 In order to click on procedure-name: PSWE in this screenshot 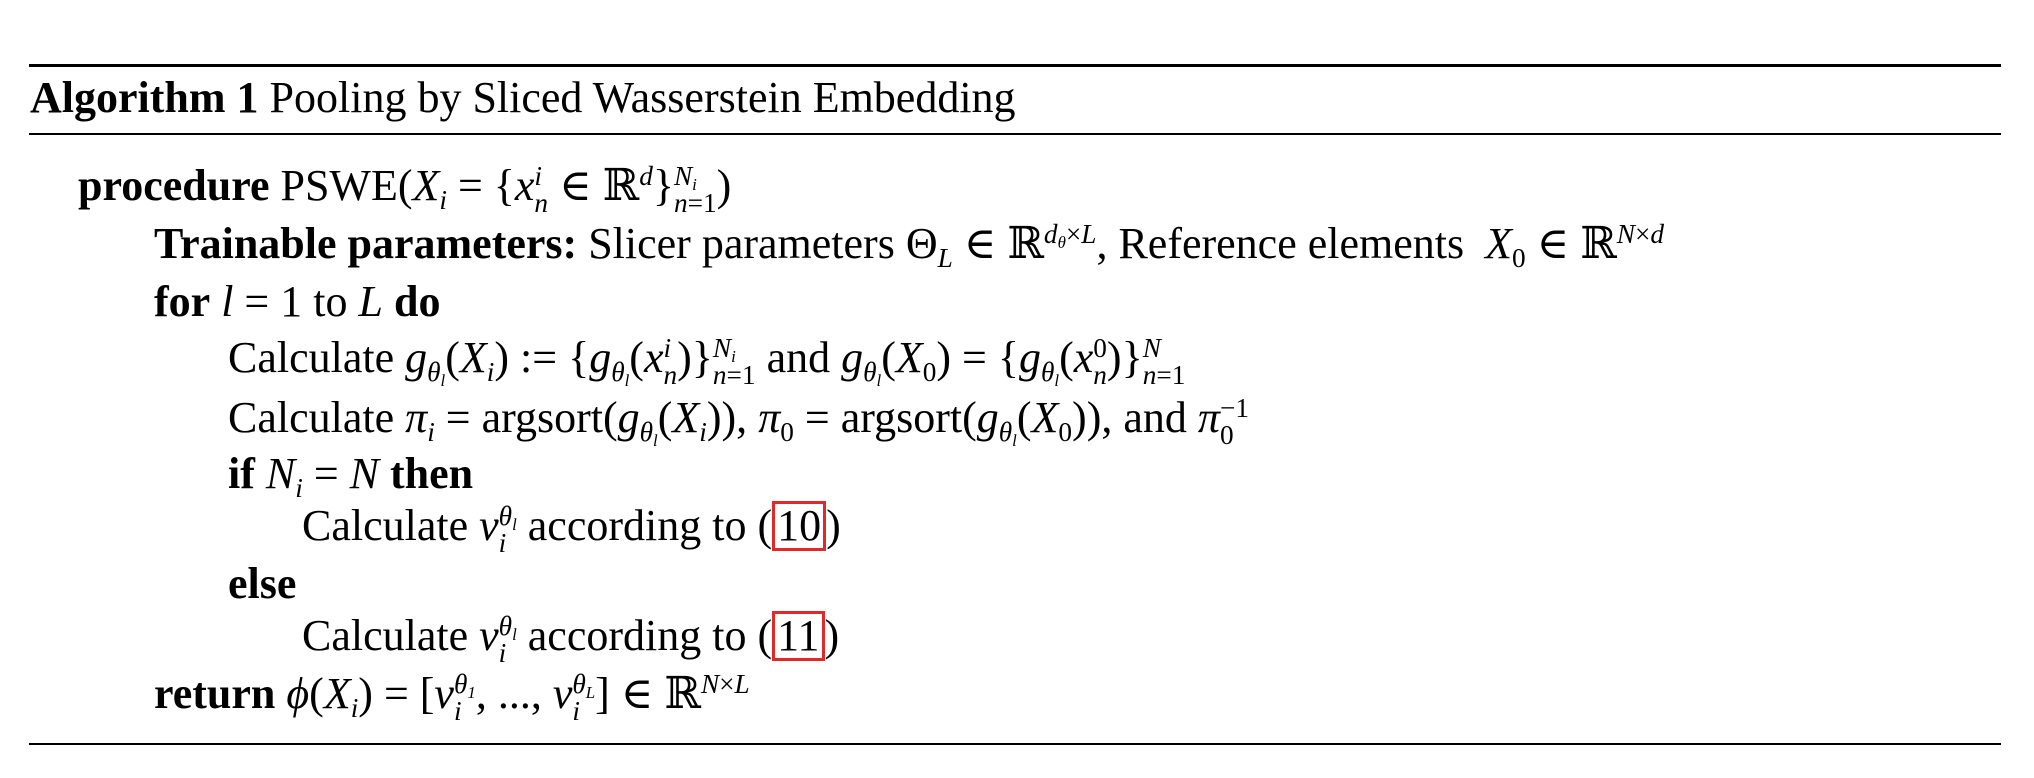, I will do `click(339, 185)`.